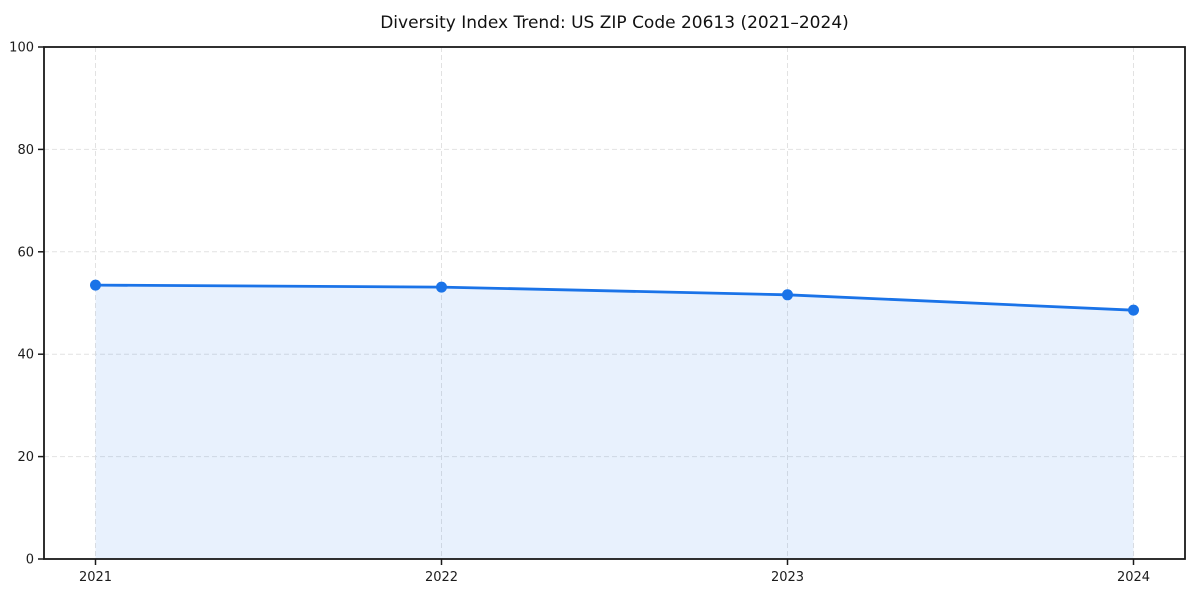  Describe the element at coordinates (25, 355) in the screenshot. I see `y-tick-label: 40` at that location.